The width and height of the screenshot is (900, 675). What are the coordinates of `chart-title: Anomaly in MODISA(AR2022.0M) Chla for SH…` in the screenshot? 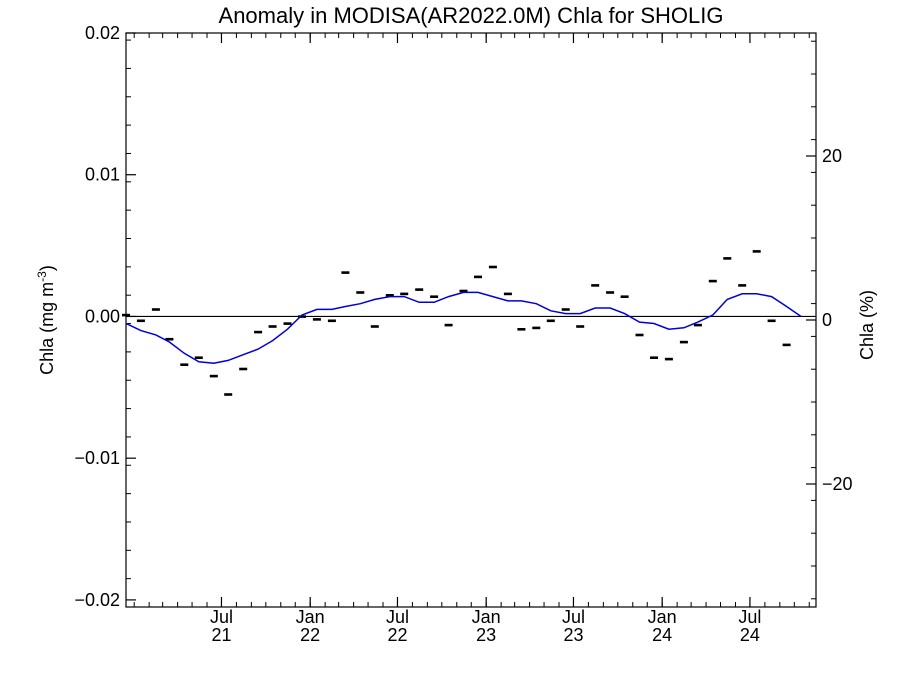 It's located at (471, 15).